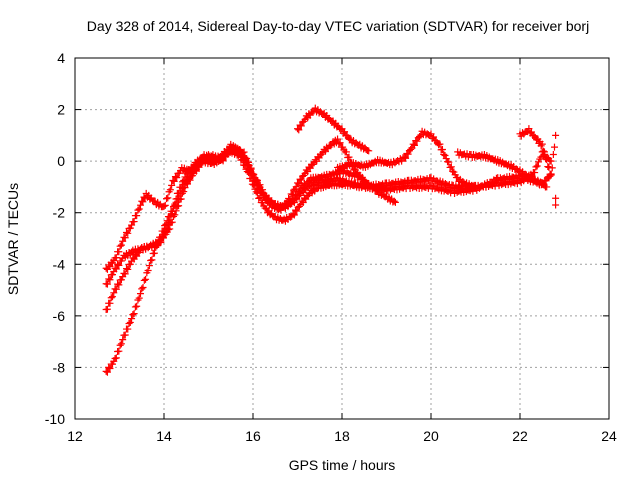 Image resolution: width=640 pixels, height=480 pixels. I want to click on x-axis-label: GPS time / hours, so click(342, 465).